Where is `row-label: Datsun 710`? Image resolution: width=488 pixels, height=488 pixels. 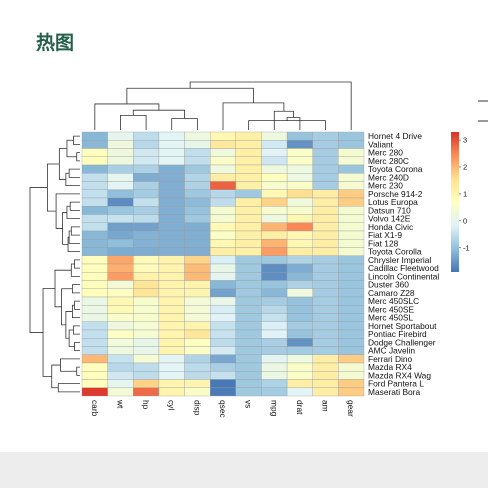 row-label: Datsun 710 is located at coordinates (389, 210).